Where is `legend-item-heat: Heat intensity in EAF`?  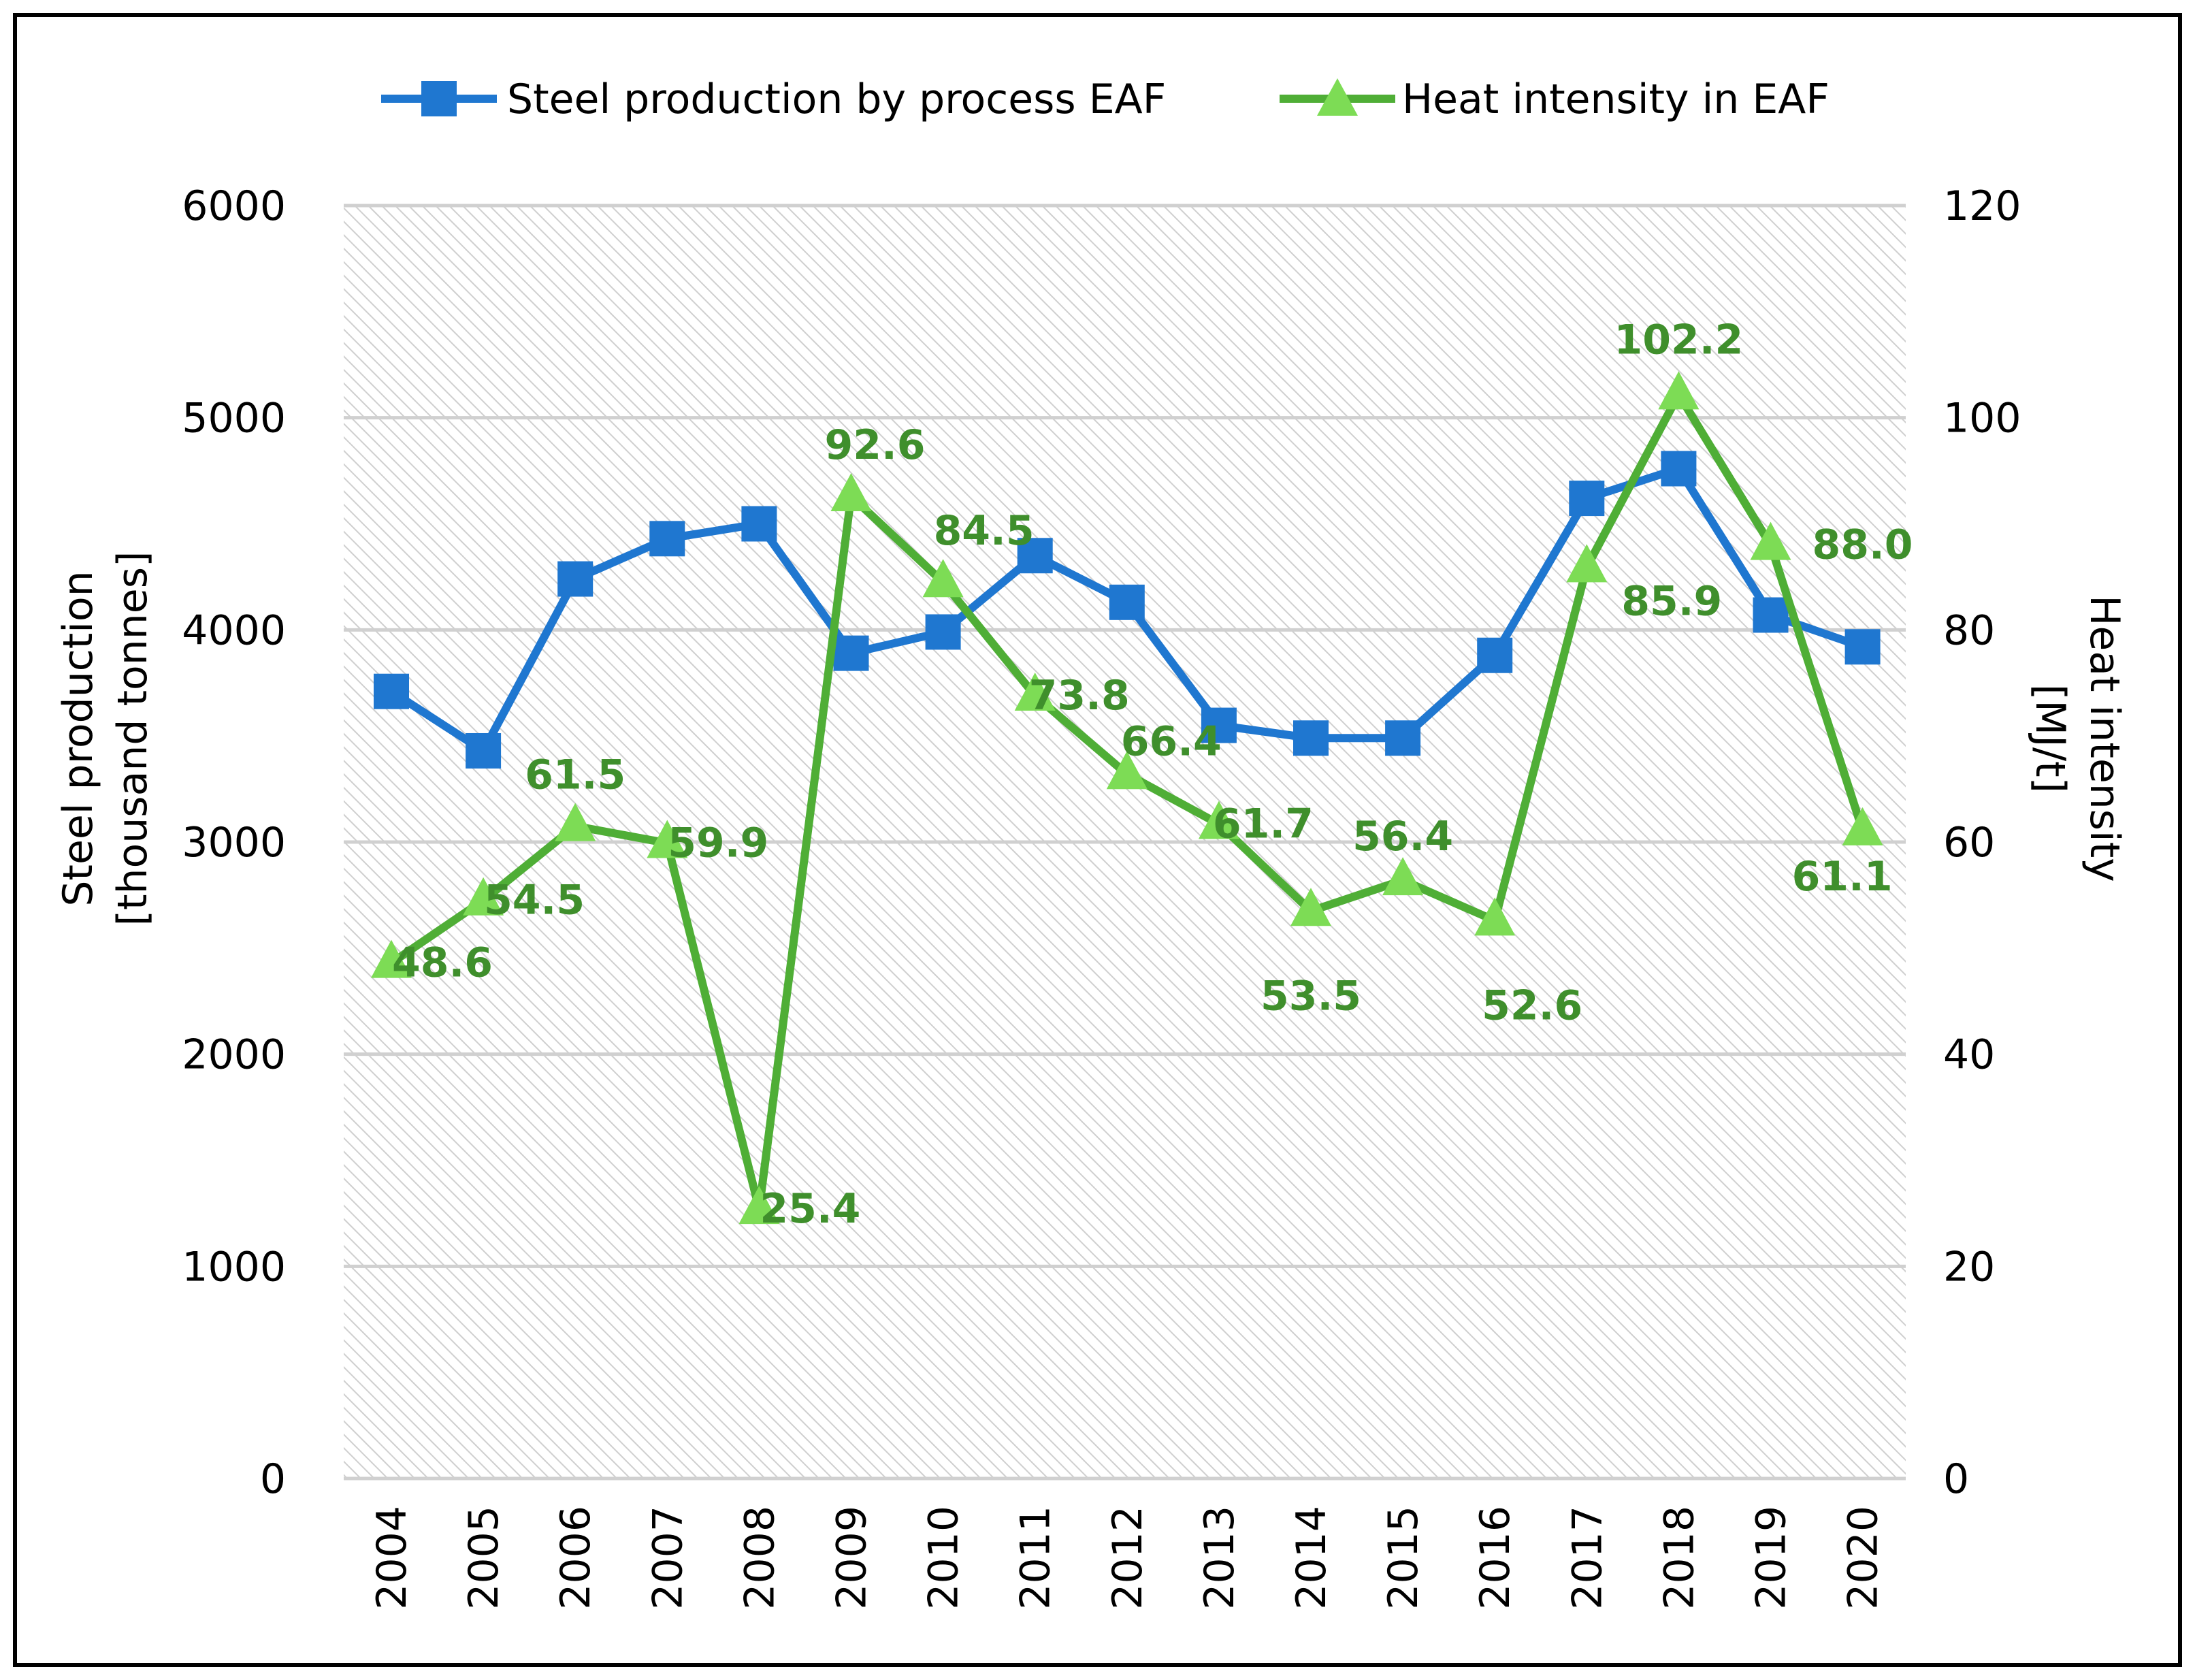
legend-item-heat: Heat intensity in EAF is located at coordinates (1555, 100).